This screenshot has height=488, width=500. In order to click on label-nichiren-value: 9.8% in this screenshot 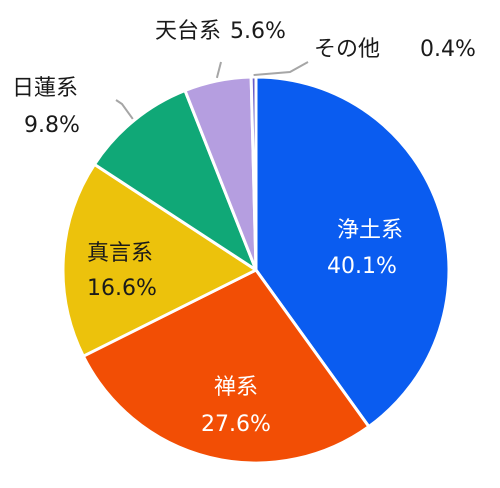, I will do `click(52, 125)`.